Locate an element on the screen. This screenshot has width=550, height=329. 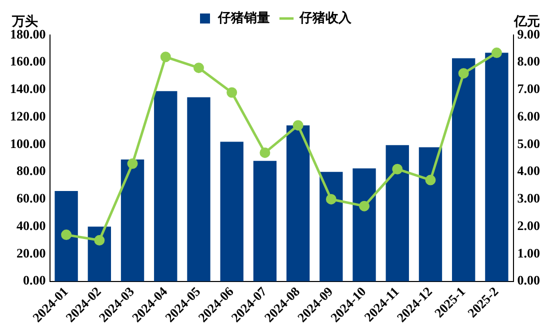
y2-tick-label: 8.00 is located at coordinates (528, 61).